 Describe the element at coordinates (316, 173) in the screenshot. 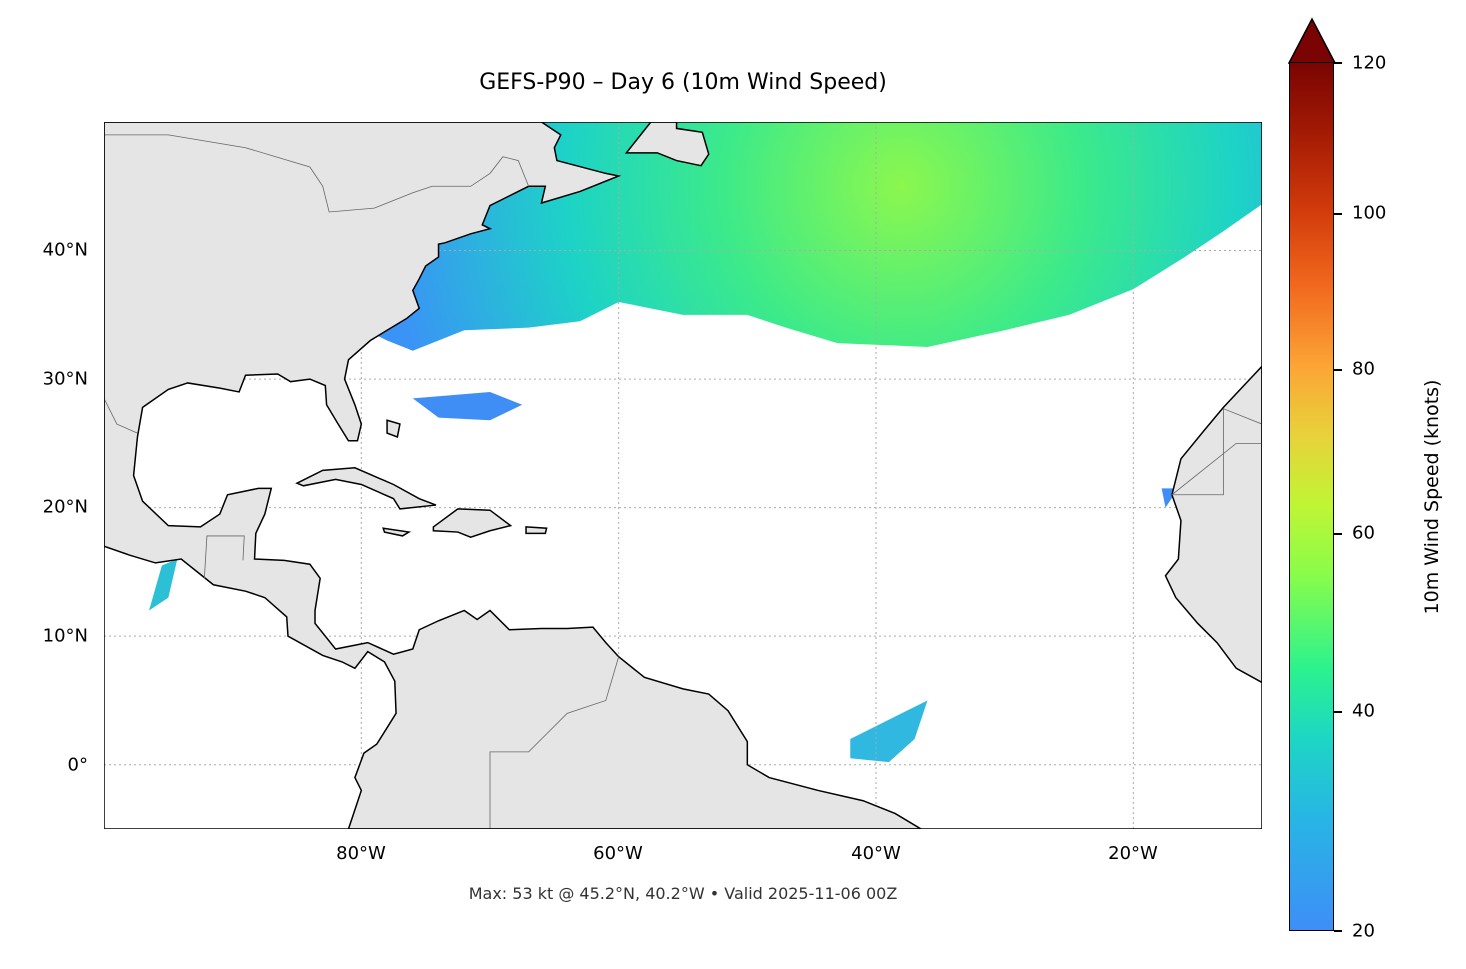

I see `border-us-canada` at that location.